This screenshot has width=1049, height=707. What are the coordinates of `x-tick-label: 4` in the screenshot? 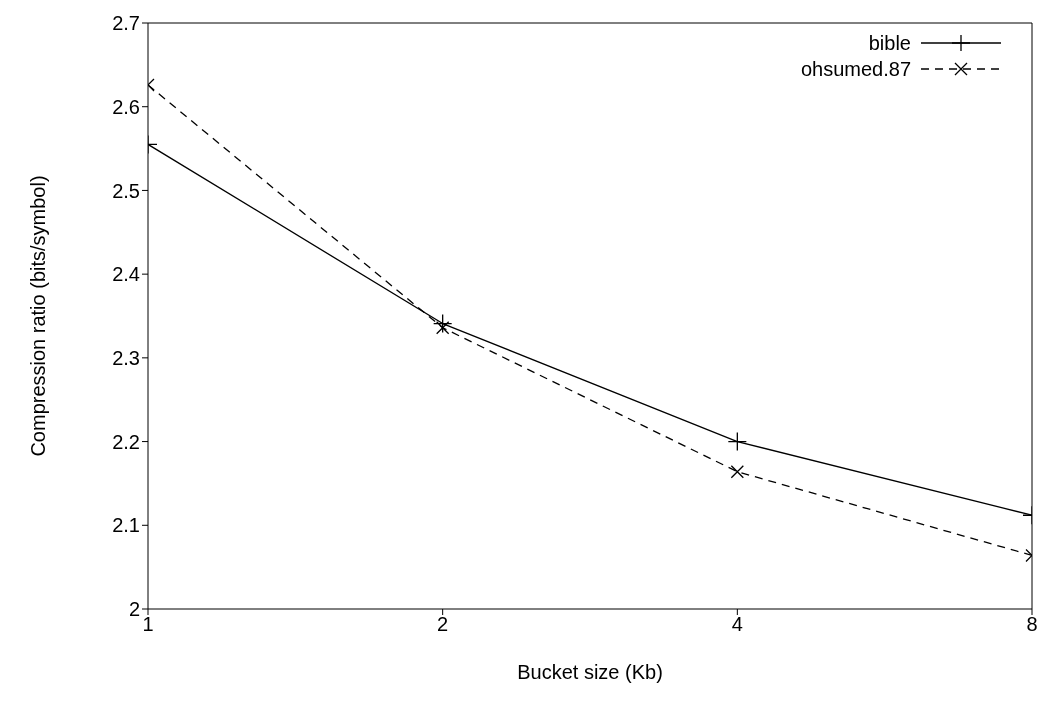 It's located at (737, 624).